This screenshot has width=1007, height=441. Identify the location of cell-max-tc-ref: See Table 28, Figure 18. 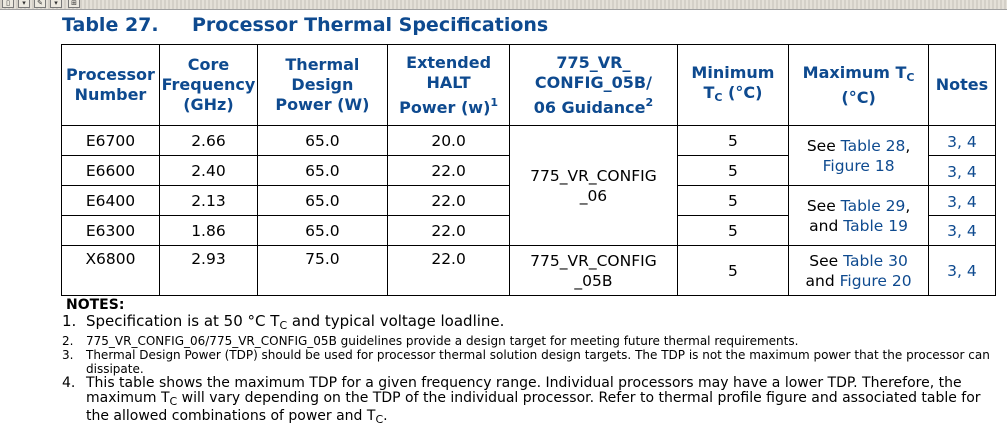
(858, 155).